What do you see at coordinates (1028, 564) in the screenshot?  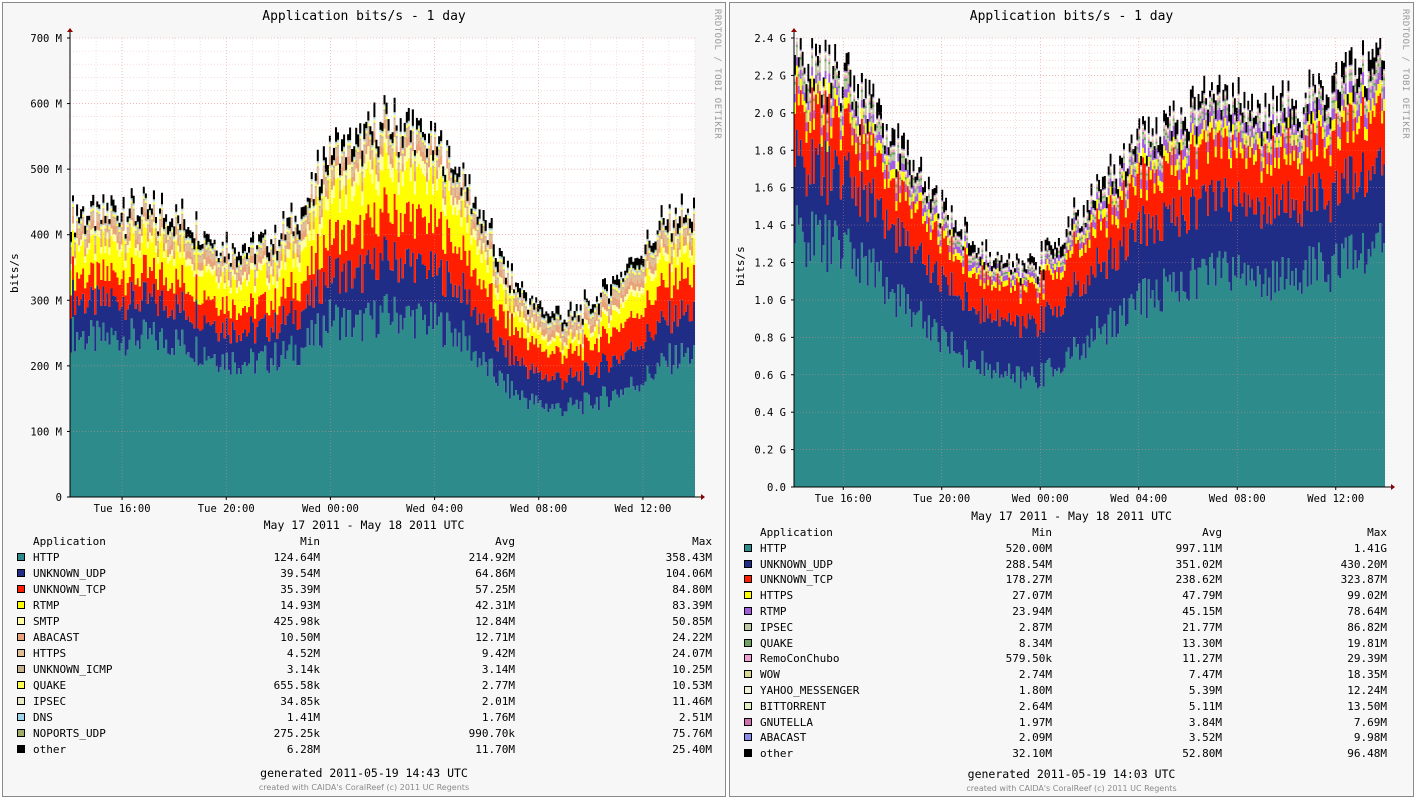 I see `legend-min: 288.54M` at bounding box center [1028, 564].